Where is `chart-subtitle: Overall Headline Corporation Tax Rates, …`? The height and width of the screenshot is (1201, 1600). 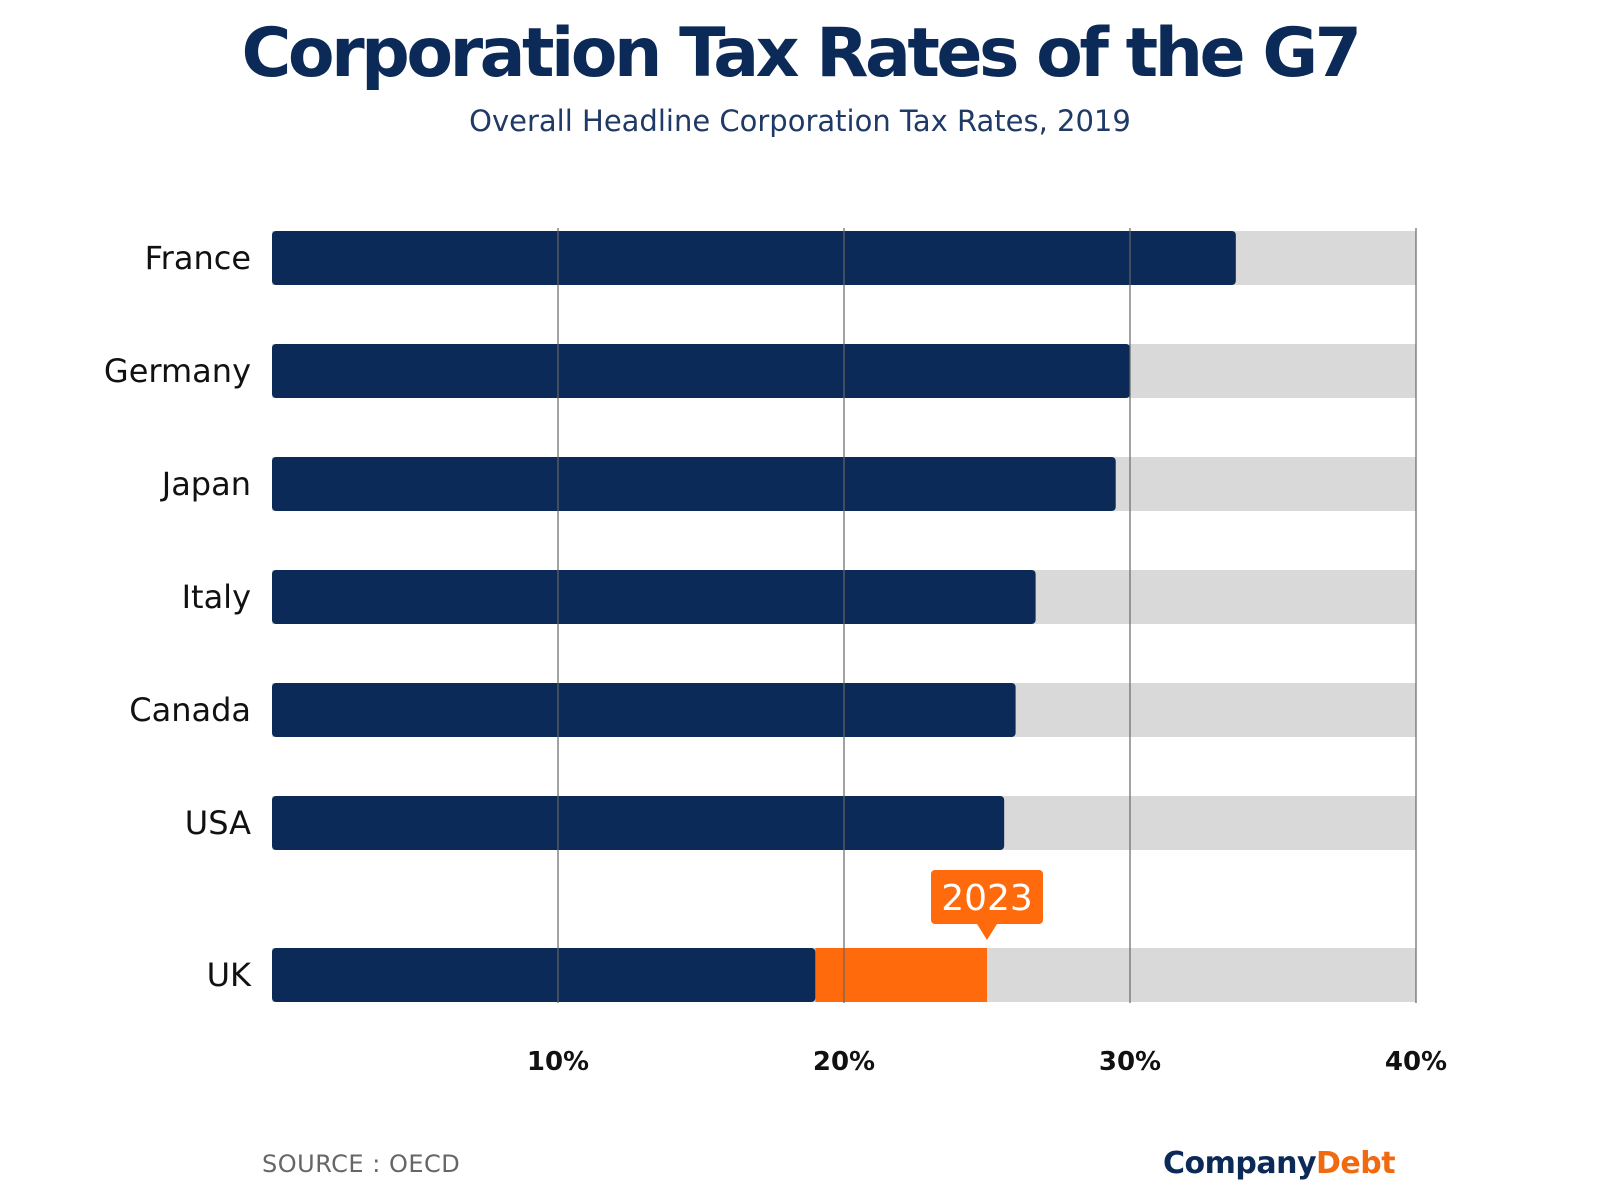
chart-subtitle: Overall Headline Corporation Tax Rates, … is located at coordinates (800, 121).